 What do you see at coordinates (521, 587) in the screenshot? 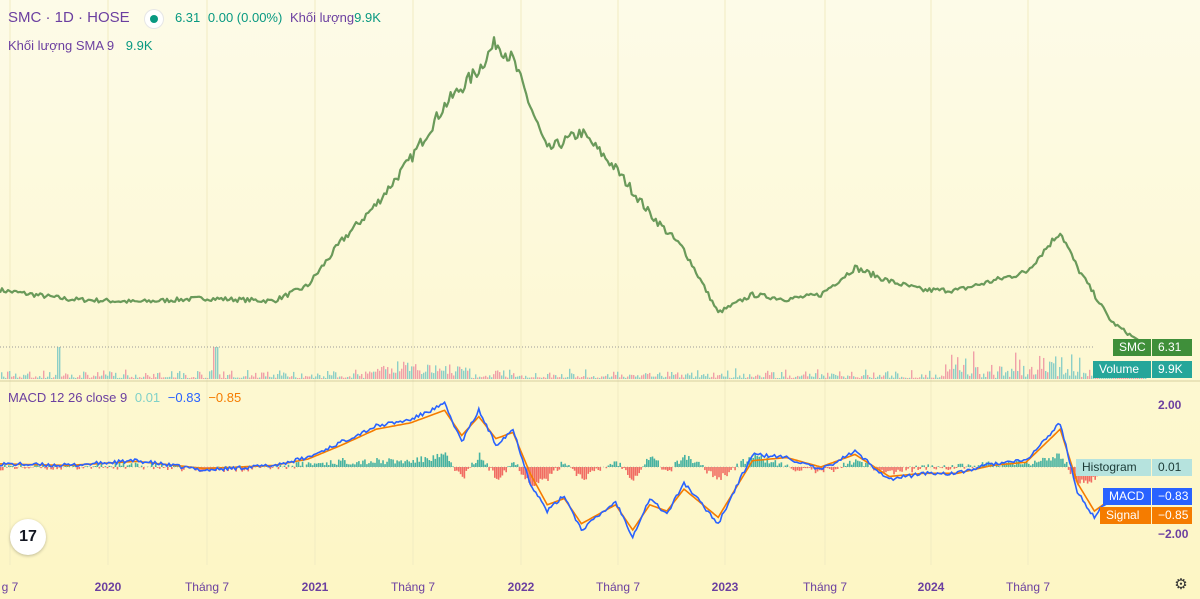
I see `time-tick-label: 2022` at bounding box center [521, 587].